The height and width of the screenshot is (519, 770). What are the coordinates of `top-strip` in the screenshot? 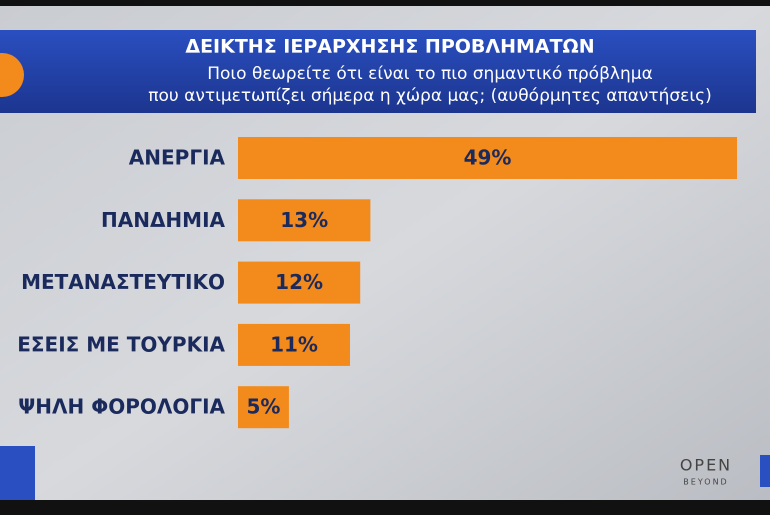 It's located at (385, 3).